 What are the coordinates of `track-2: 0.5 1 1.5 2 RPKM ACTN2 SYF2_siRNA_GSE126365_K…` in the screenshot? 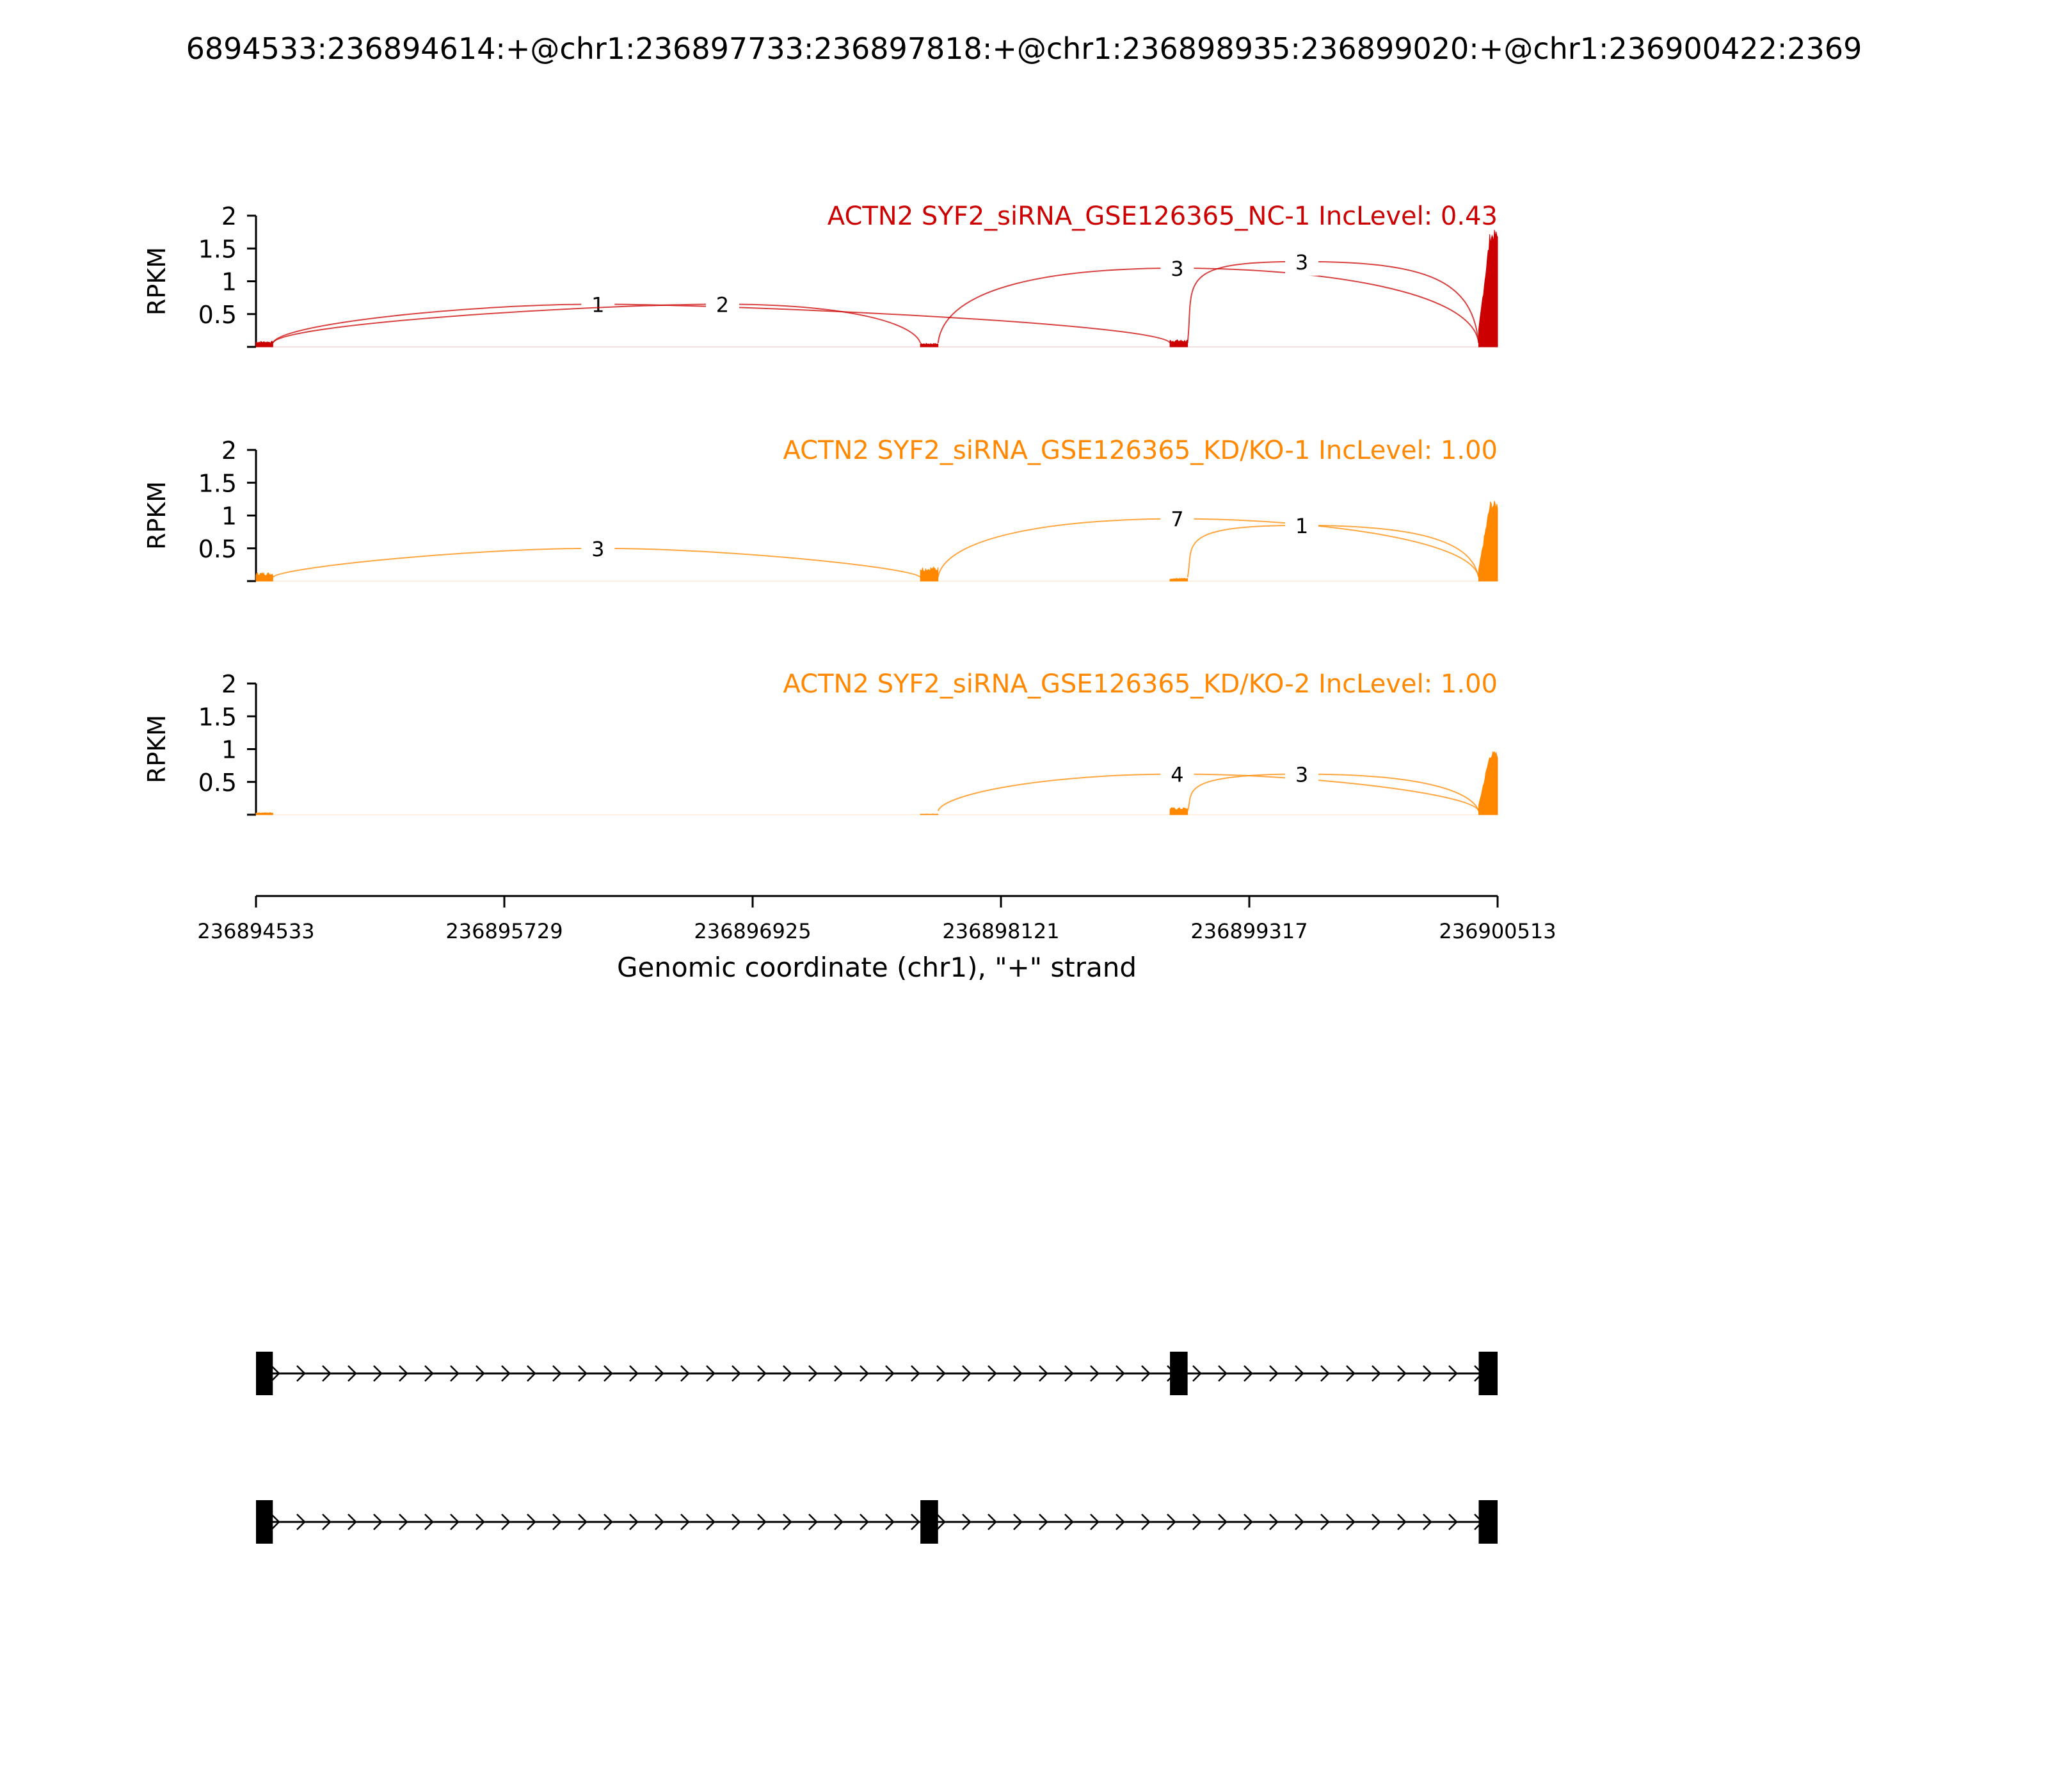 It's located at (820, 509).